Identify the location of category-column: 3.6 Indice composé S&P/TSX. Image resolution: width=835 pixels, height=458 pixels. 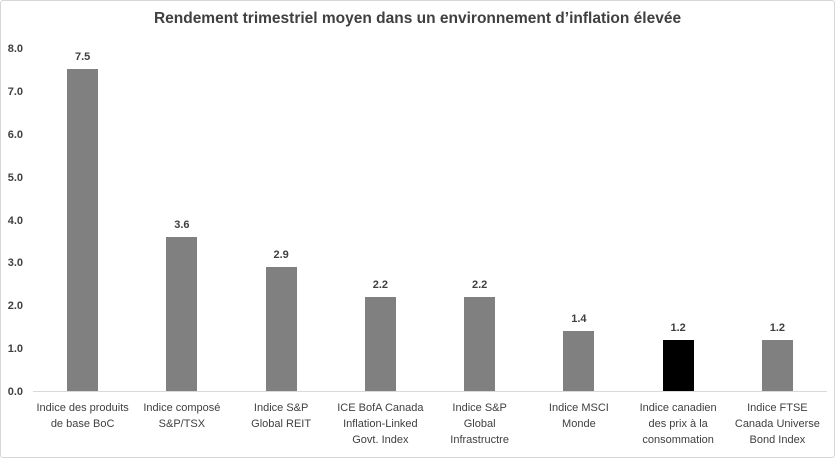
(181, 239).